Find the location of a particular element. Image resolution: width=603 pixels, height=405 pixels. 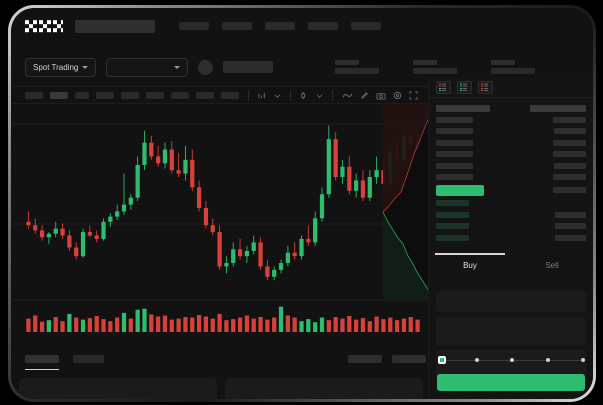

depth-ask-area is located at coordinates (409, 158).